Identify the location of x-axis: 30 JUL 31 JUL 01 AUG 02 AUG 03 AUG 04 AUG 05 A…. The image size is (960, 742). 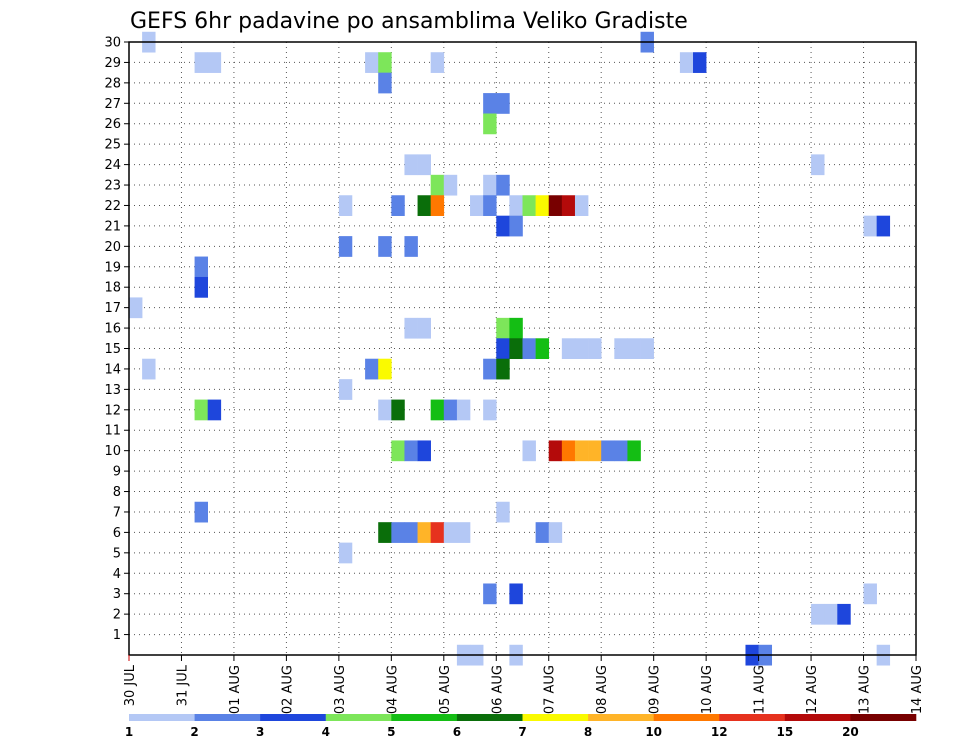
(524, 684).